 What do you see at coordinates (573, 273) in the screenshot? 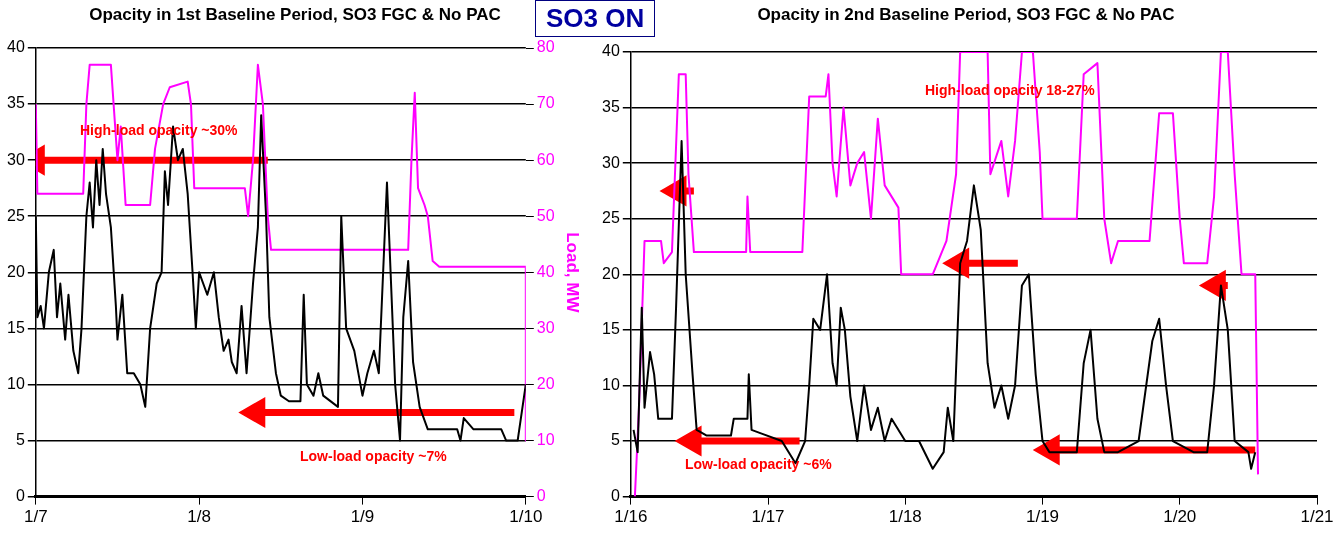
I see `y2-axis-title: Load, MW` at bounding box center [573, 273].